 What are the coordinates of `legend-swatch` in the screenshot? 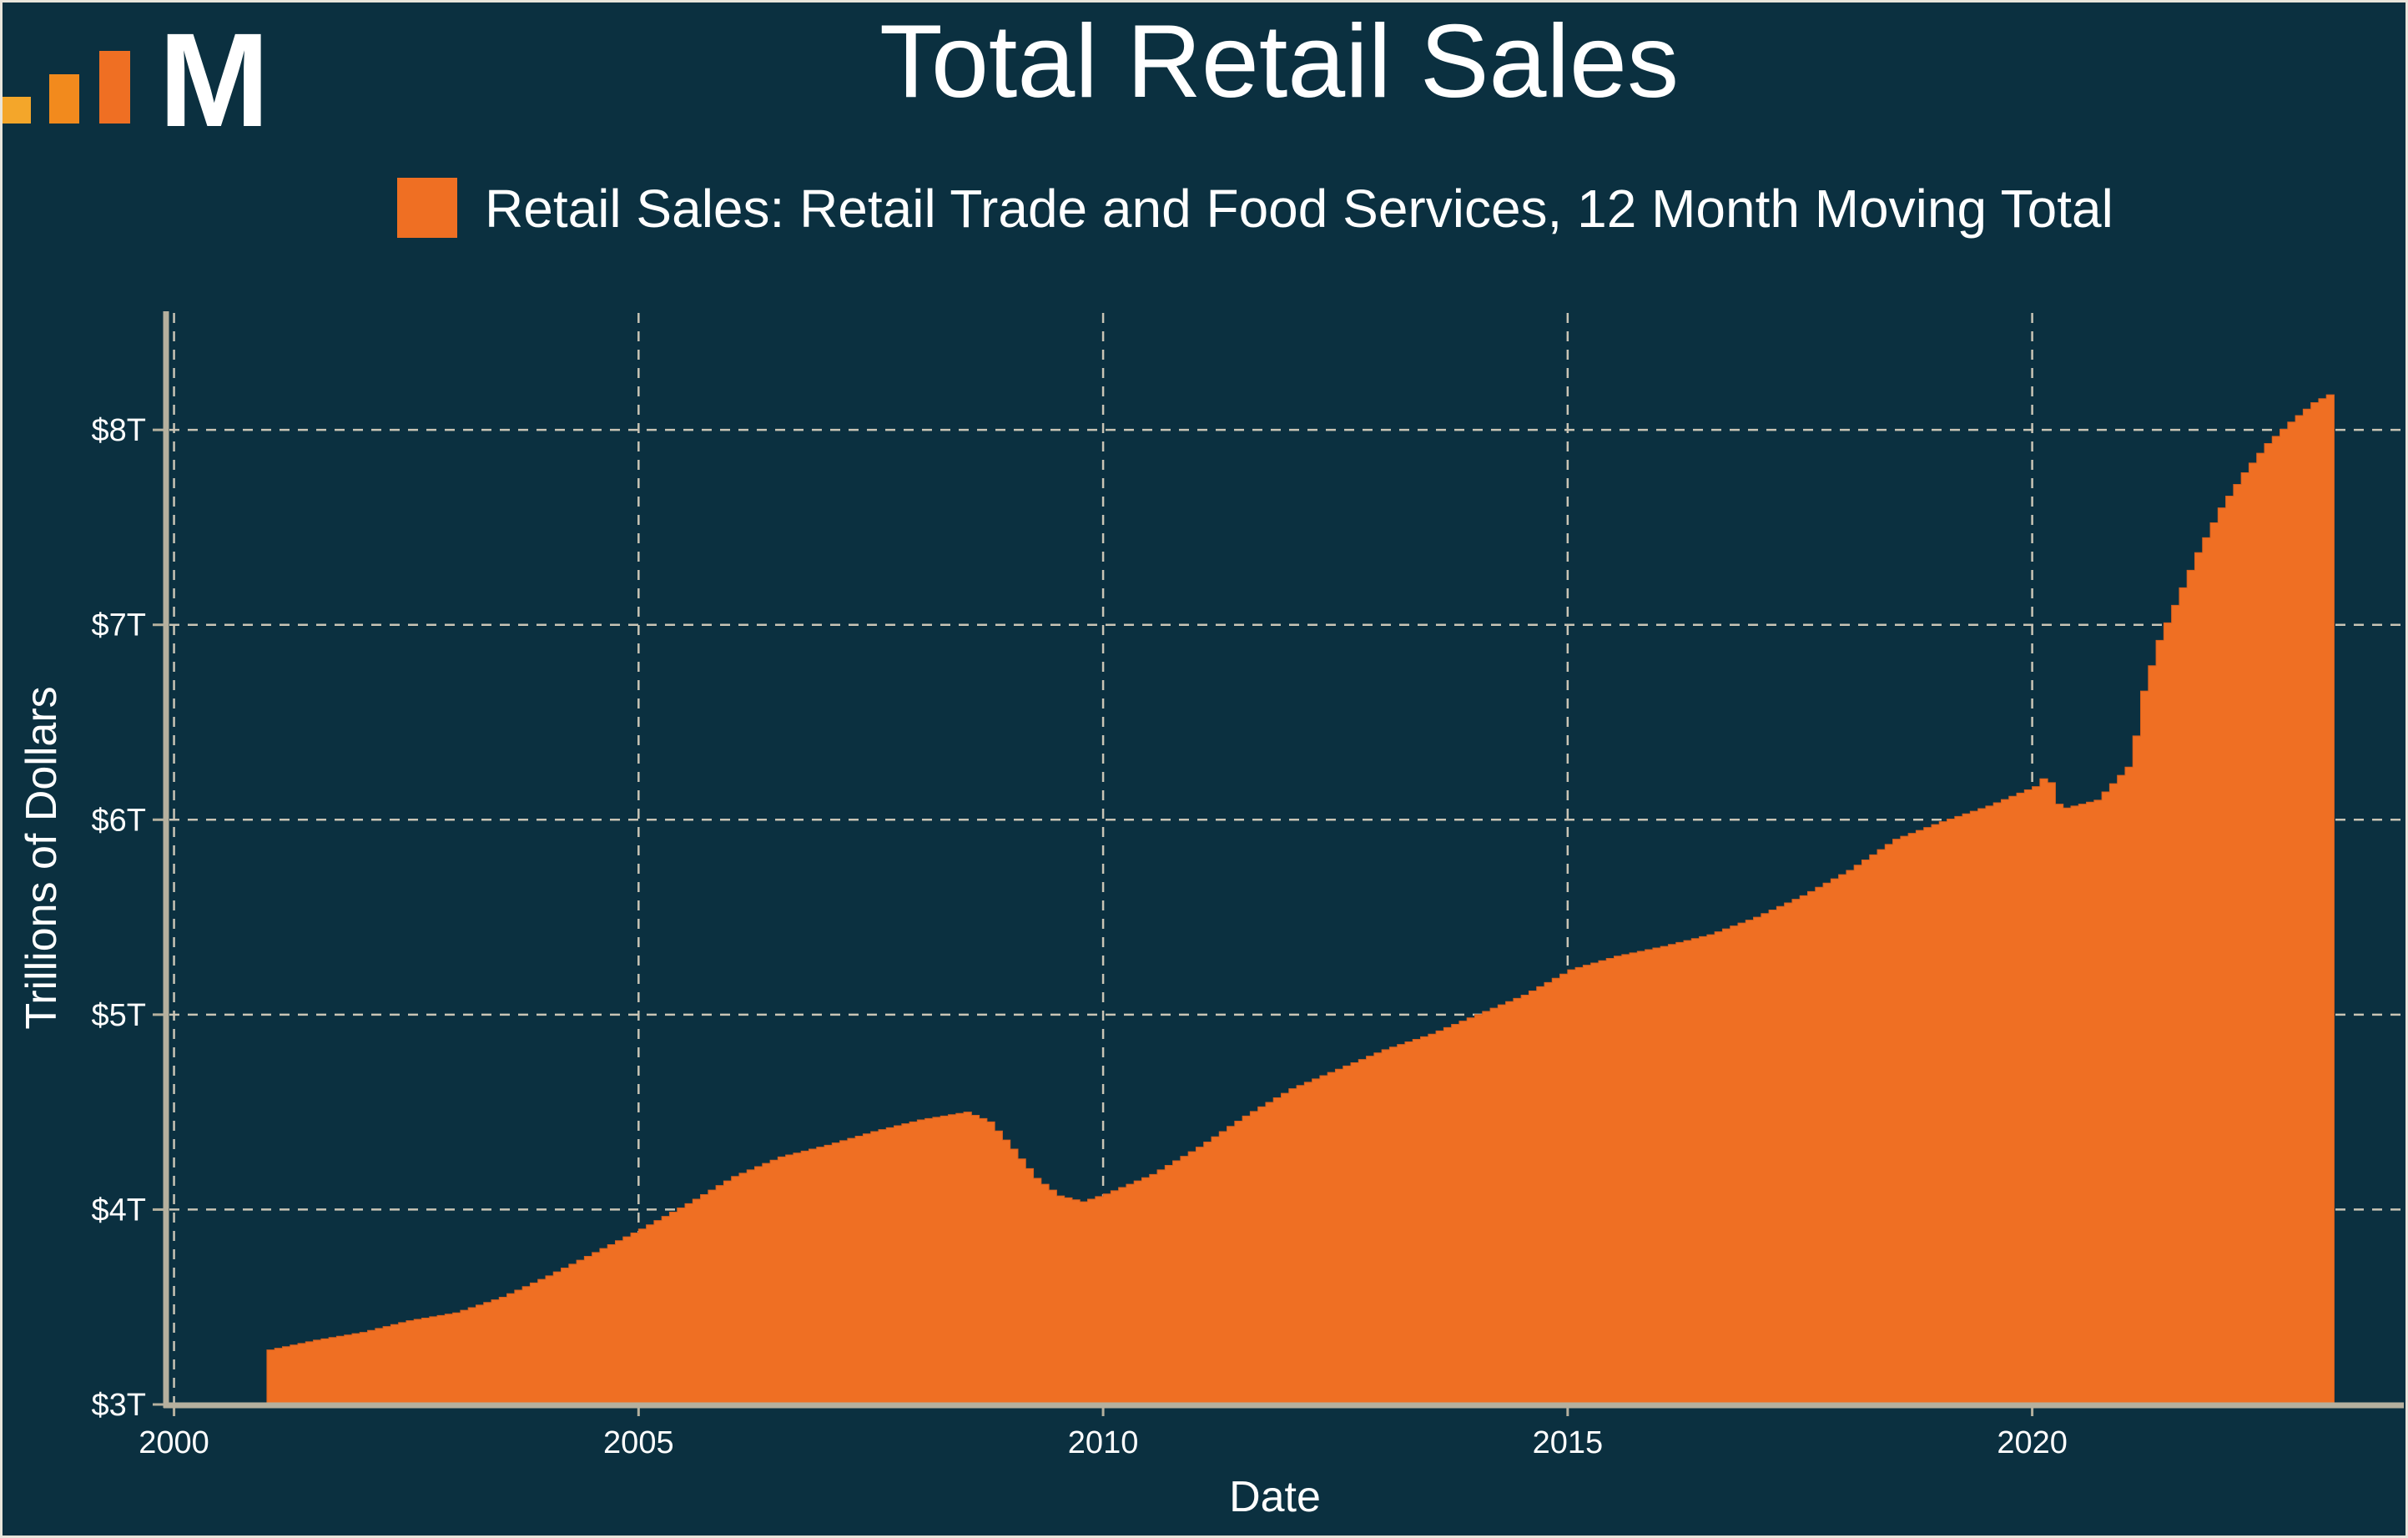 It's located at (427, 208).